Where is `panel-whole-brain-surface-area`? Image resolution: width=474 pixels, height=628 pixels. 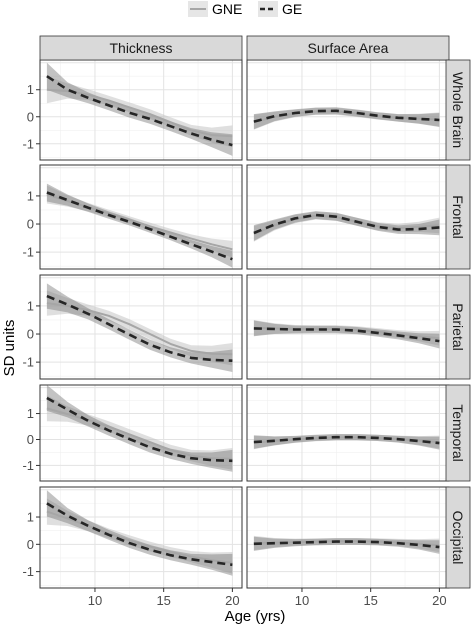 panel-whole-brain-surface-area is located at coordinates (348, 110).